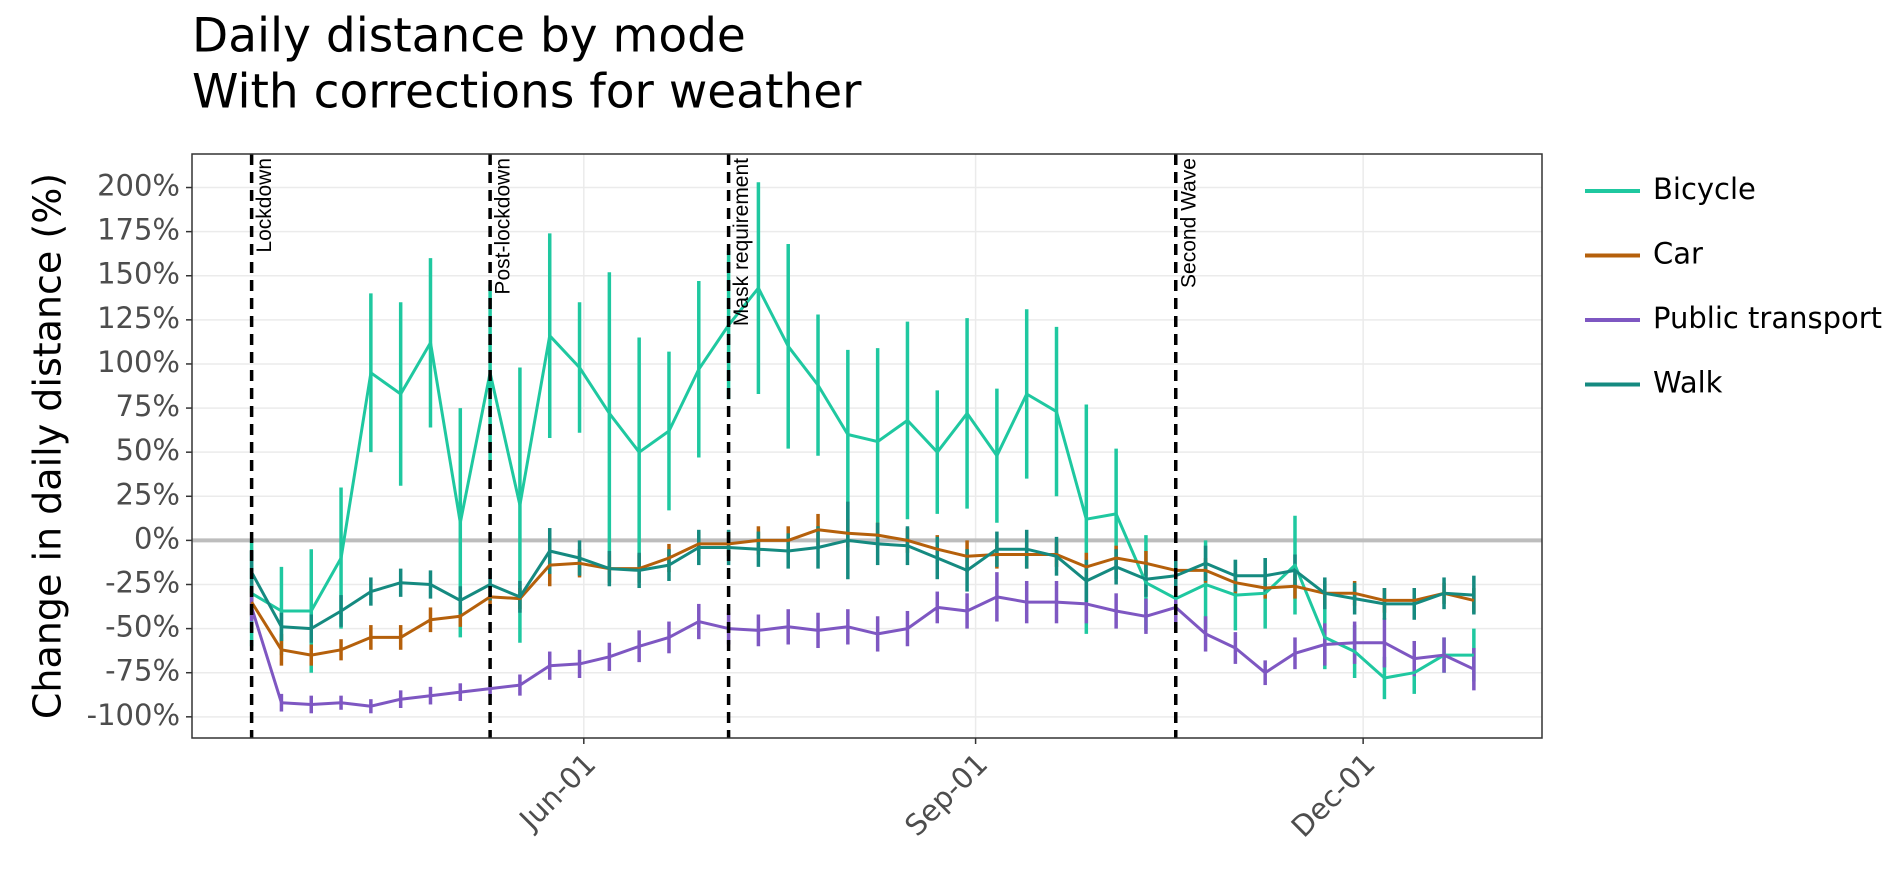  I want to click on y-tick-label: 50%, so click(148, 450).